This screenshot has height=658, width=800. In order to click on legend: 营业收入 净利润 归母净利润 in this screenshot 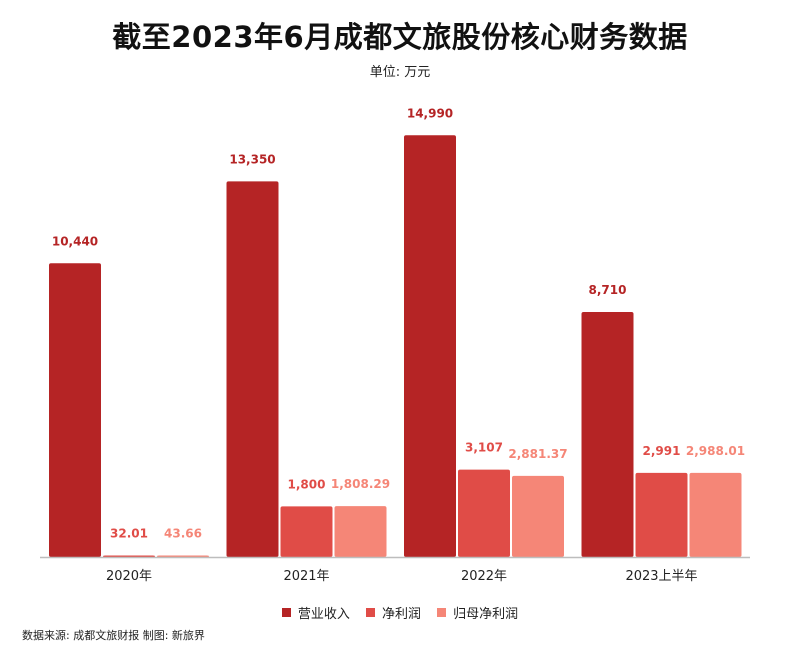, I will do `click(400, 612)`.